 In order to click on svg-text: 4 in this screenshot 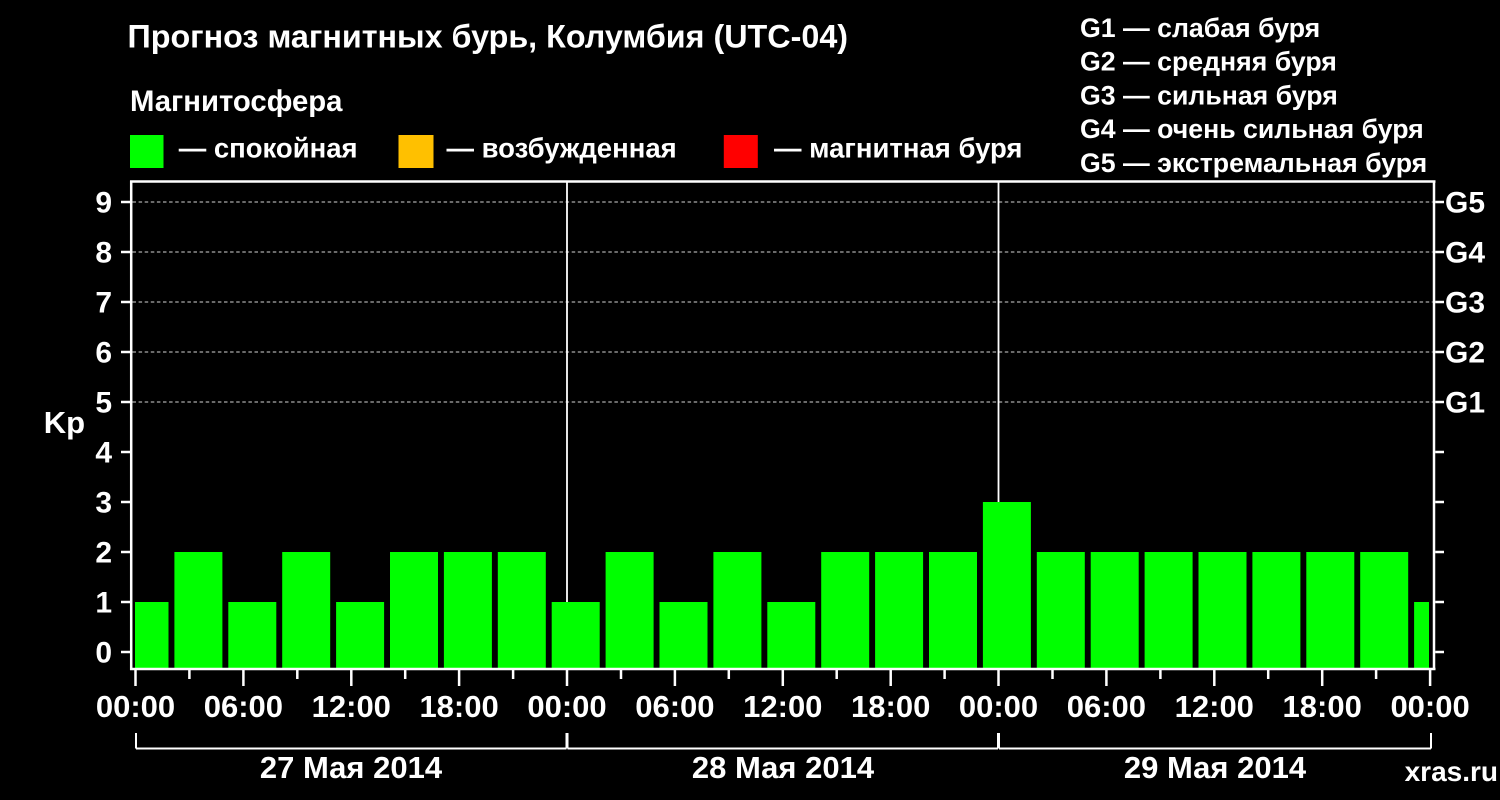, I will do `click(103, 453)`.